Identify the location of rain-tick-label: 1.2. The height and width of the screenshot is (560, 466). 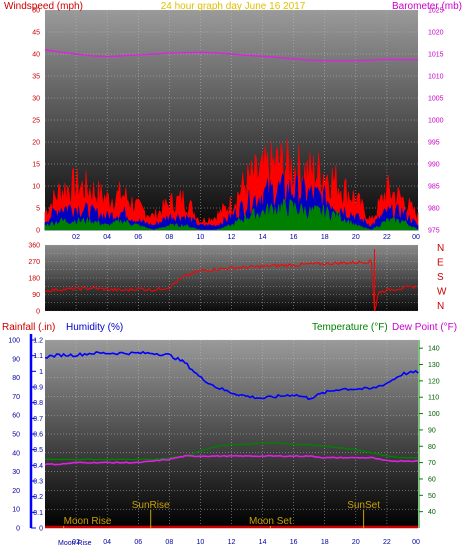
(38, 341).